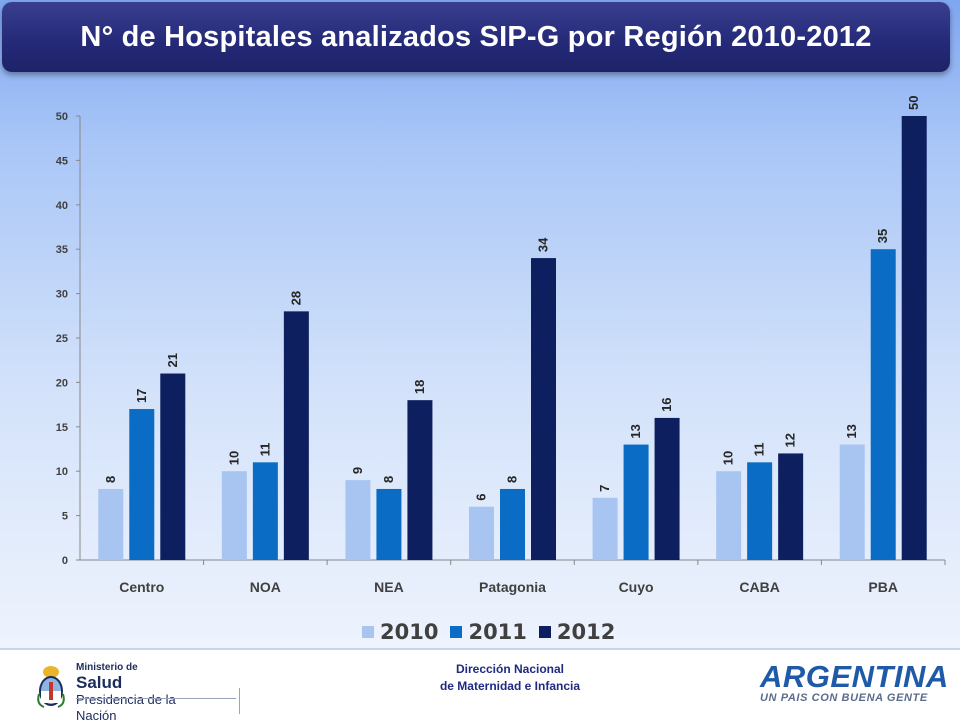 The width and height of the screenshot is (960, 724). Describe the element at coordinates (844, 698) in the screenshot. I see `argentina-brand-tagline: UN PAIS CON BUENA GENTE` at that location.